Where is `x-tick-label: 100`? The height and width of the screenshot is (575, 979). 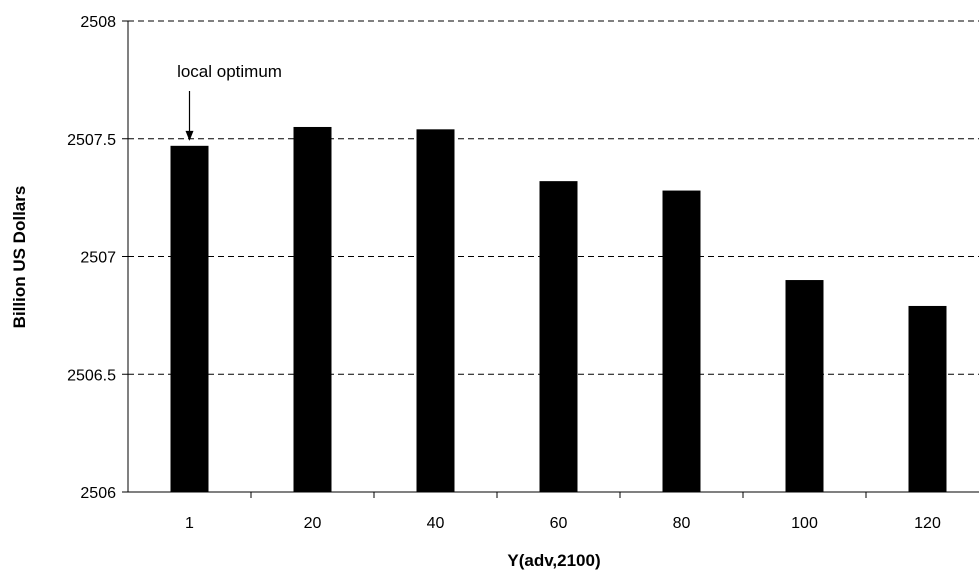
x-tick-label: 100 is located at coordinates (804, 523).